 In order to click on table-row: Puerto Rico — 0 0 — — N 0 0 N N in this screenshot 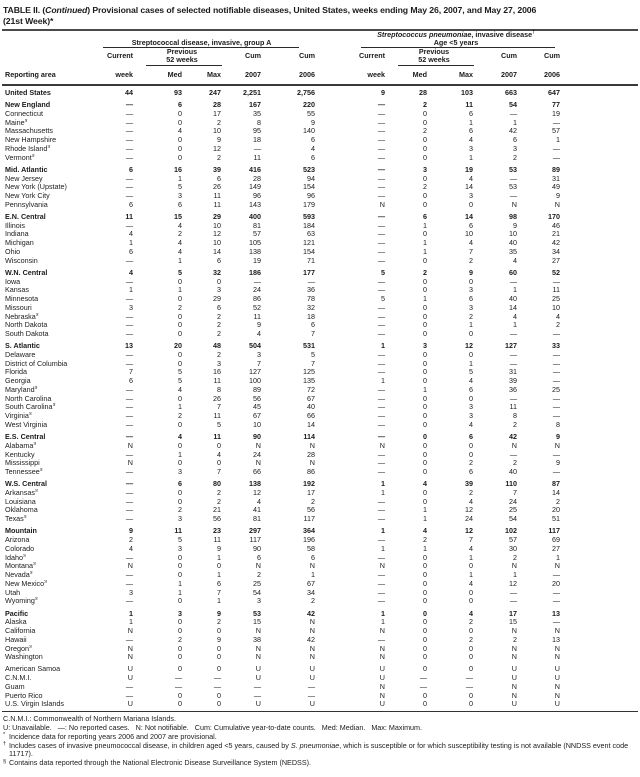, I will do `click(320, 696)`.